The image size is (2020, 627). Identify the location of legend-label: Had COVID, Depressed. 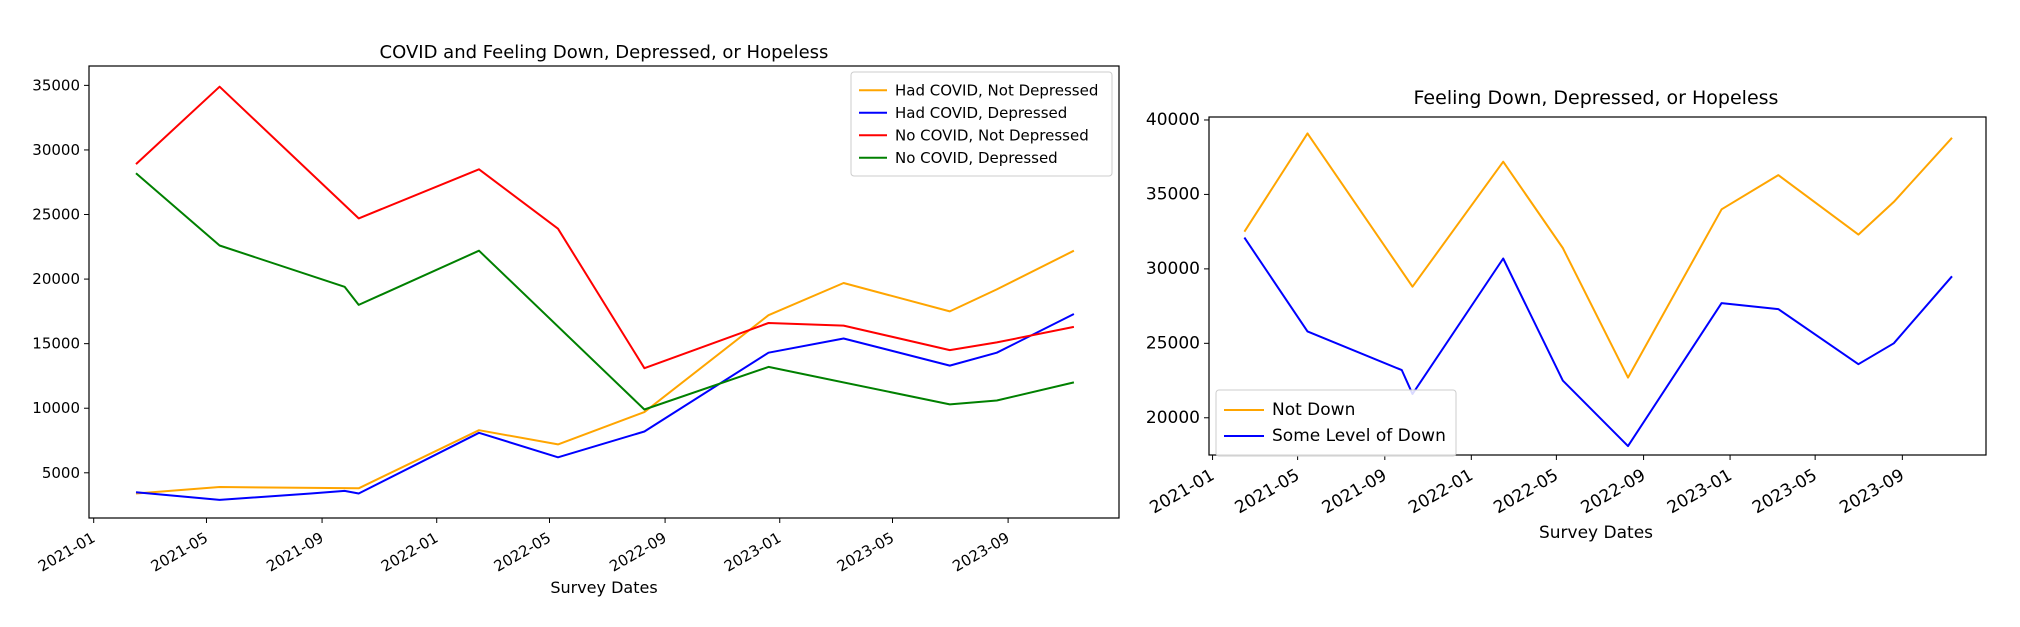
(981, 113).